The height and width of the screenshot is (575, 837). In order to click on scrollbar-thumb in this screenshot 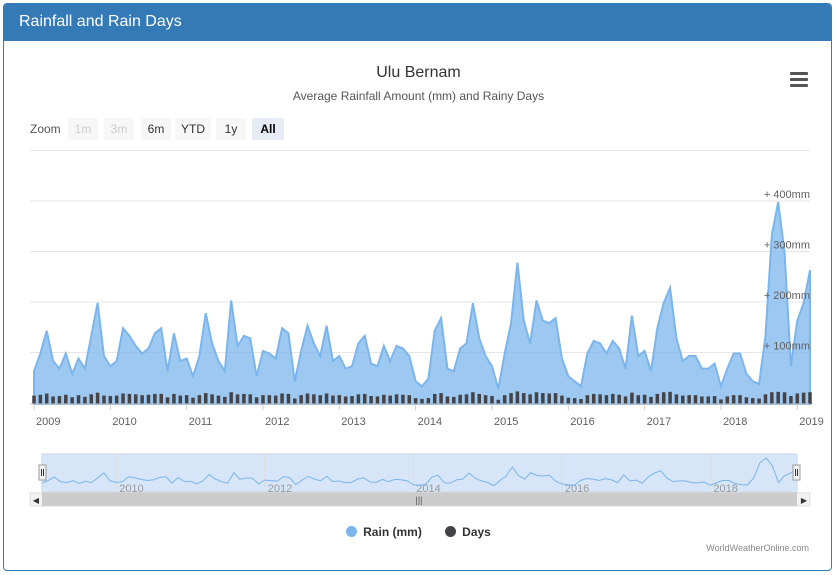, I will do `click(419, 499)`.